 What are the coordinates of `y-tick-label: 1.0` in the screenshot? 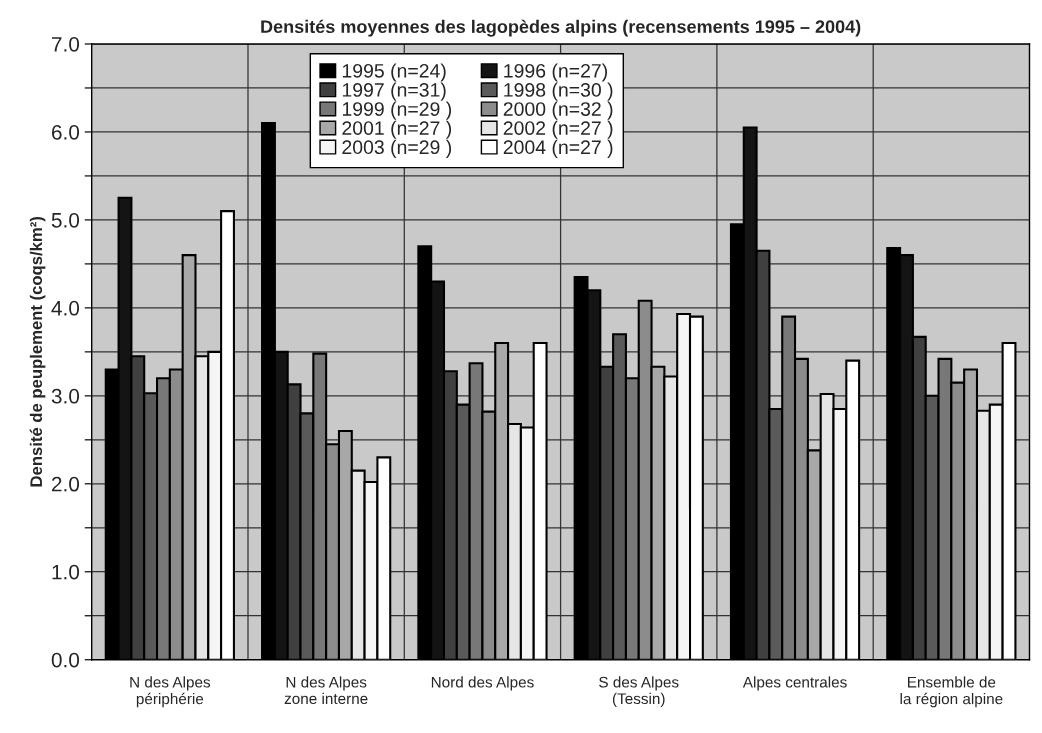 It's located at (66, 572).